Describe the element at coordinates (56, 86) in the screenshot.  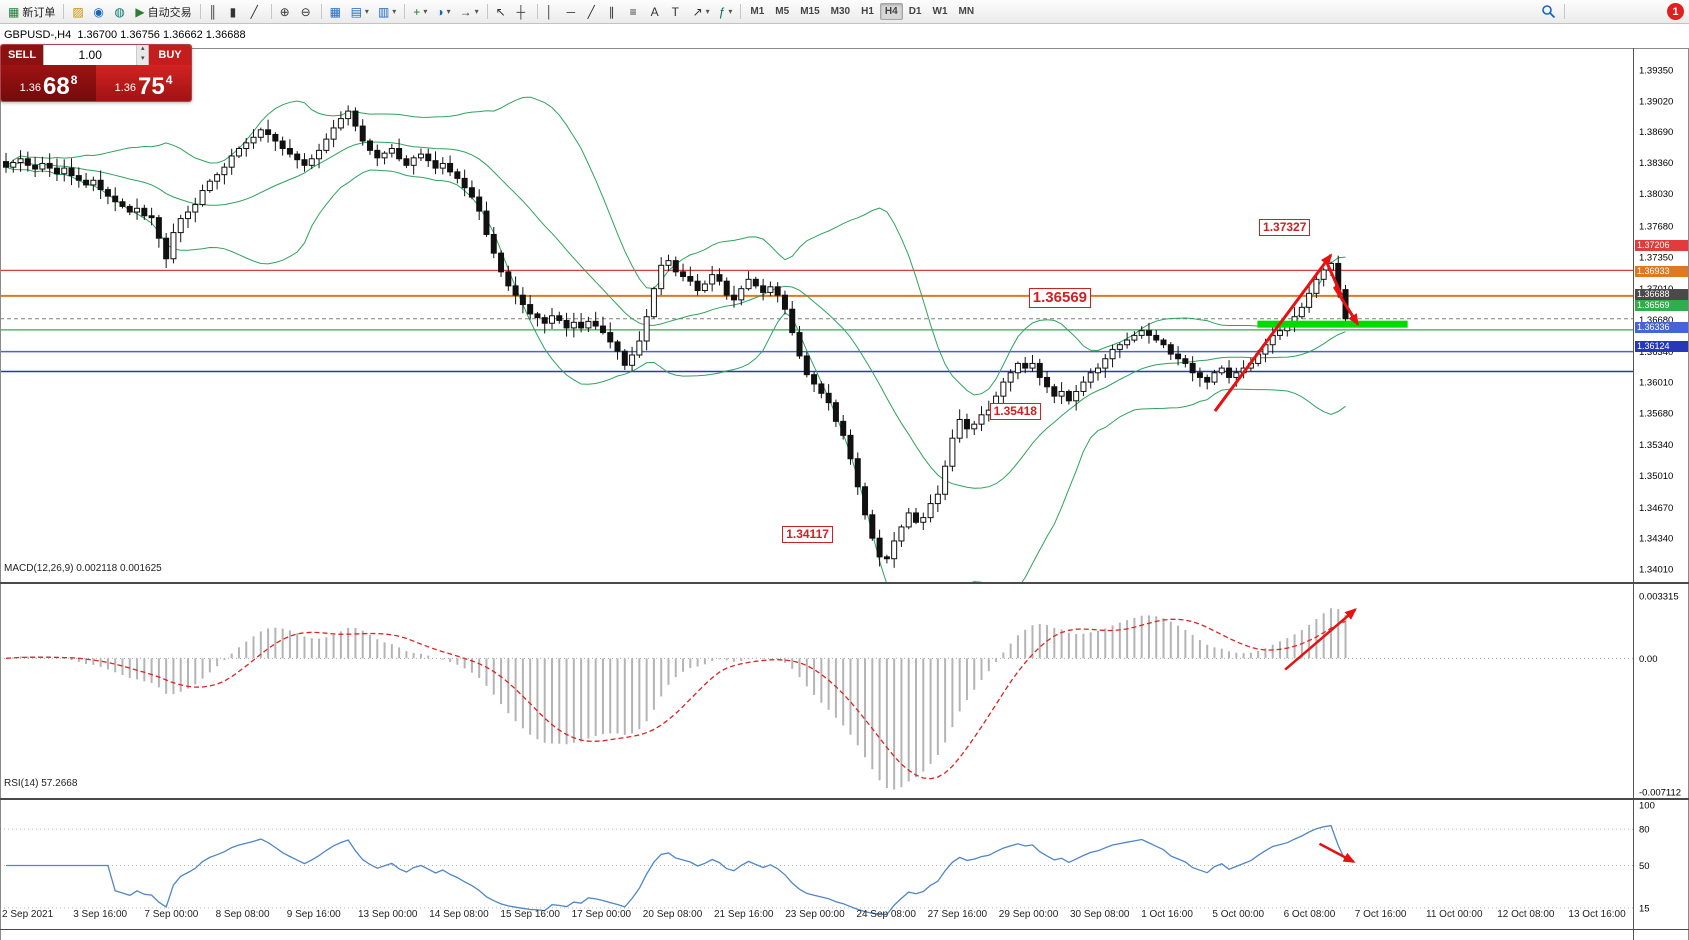
I see `sell-price-big: 68` at that location.